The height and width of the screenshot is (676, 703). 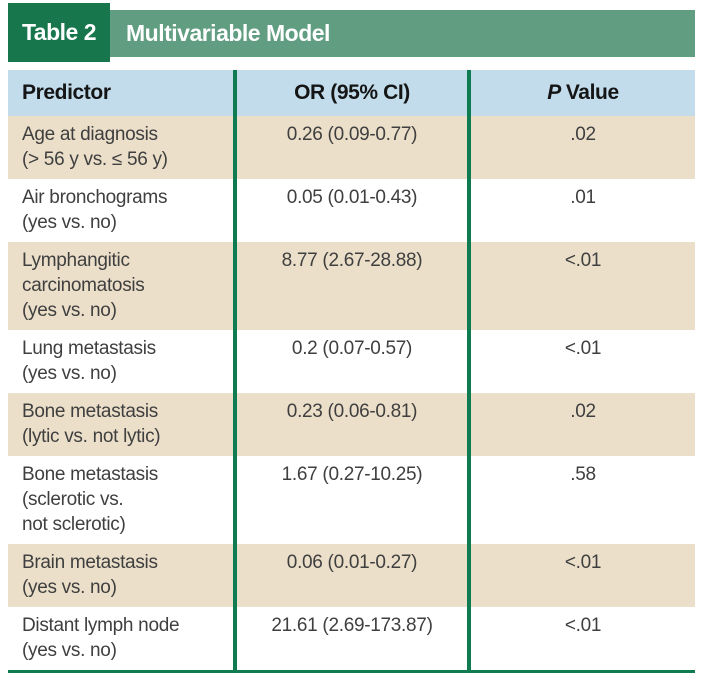 What do you see at coordinates (59, 32) in the screenshot?
I see `table-number-tag: Table 2` at bounding box center [59, 32].